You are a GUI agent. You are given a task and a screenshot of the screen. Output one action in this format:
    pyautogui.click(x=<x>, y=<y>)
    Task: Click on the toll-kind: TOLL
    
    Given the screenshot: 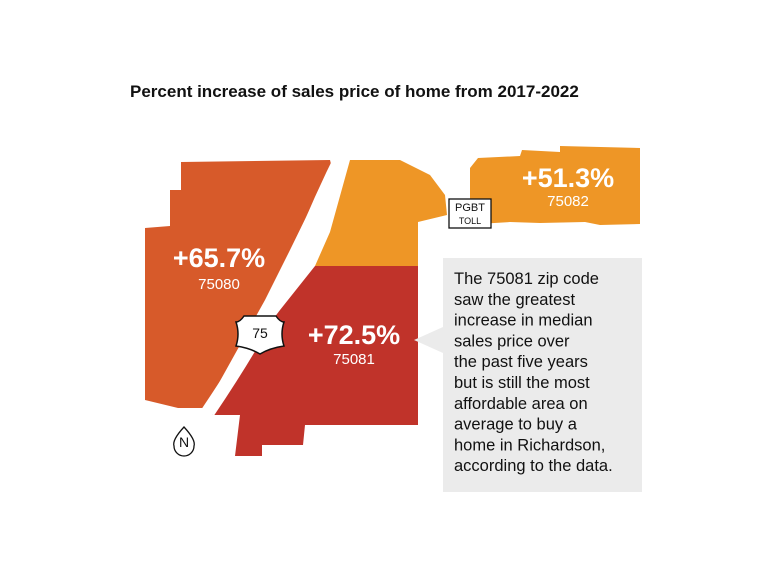 What is the action you would take?
    pyautogui.click(x=470, y=221)
    